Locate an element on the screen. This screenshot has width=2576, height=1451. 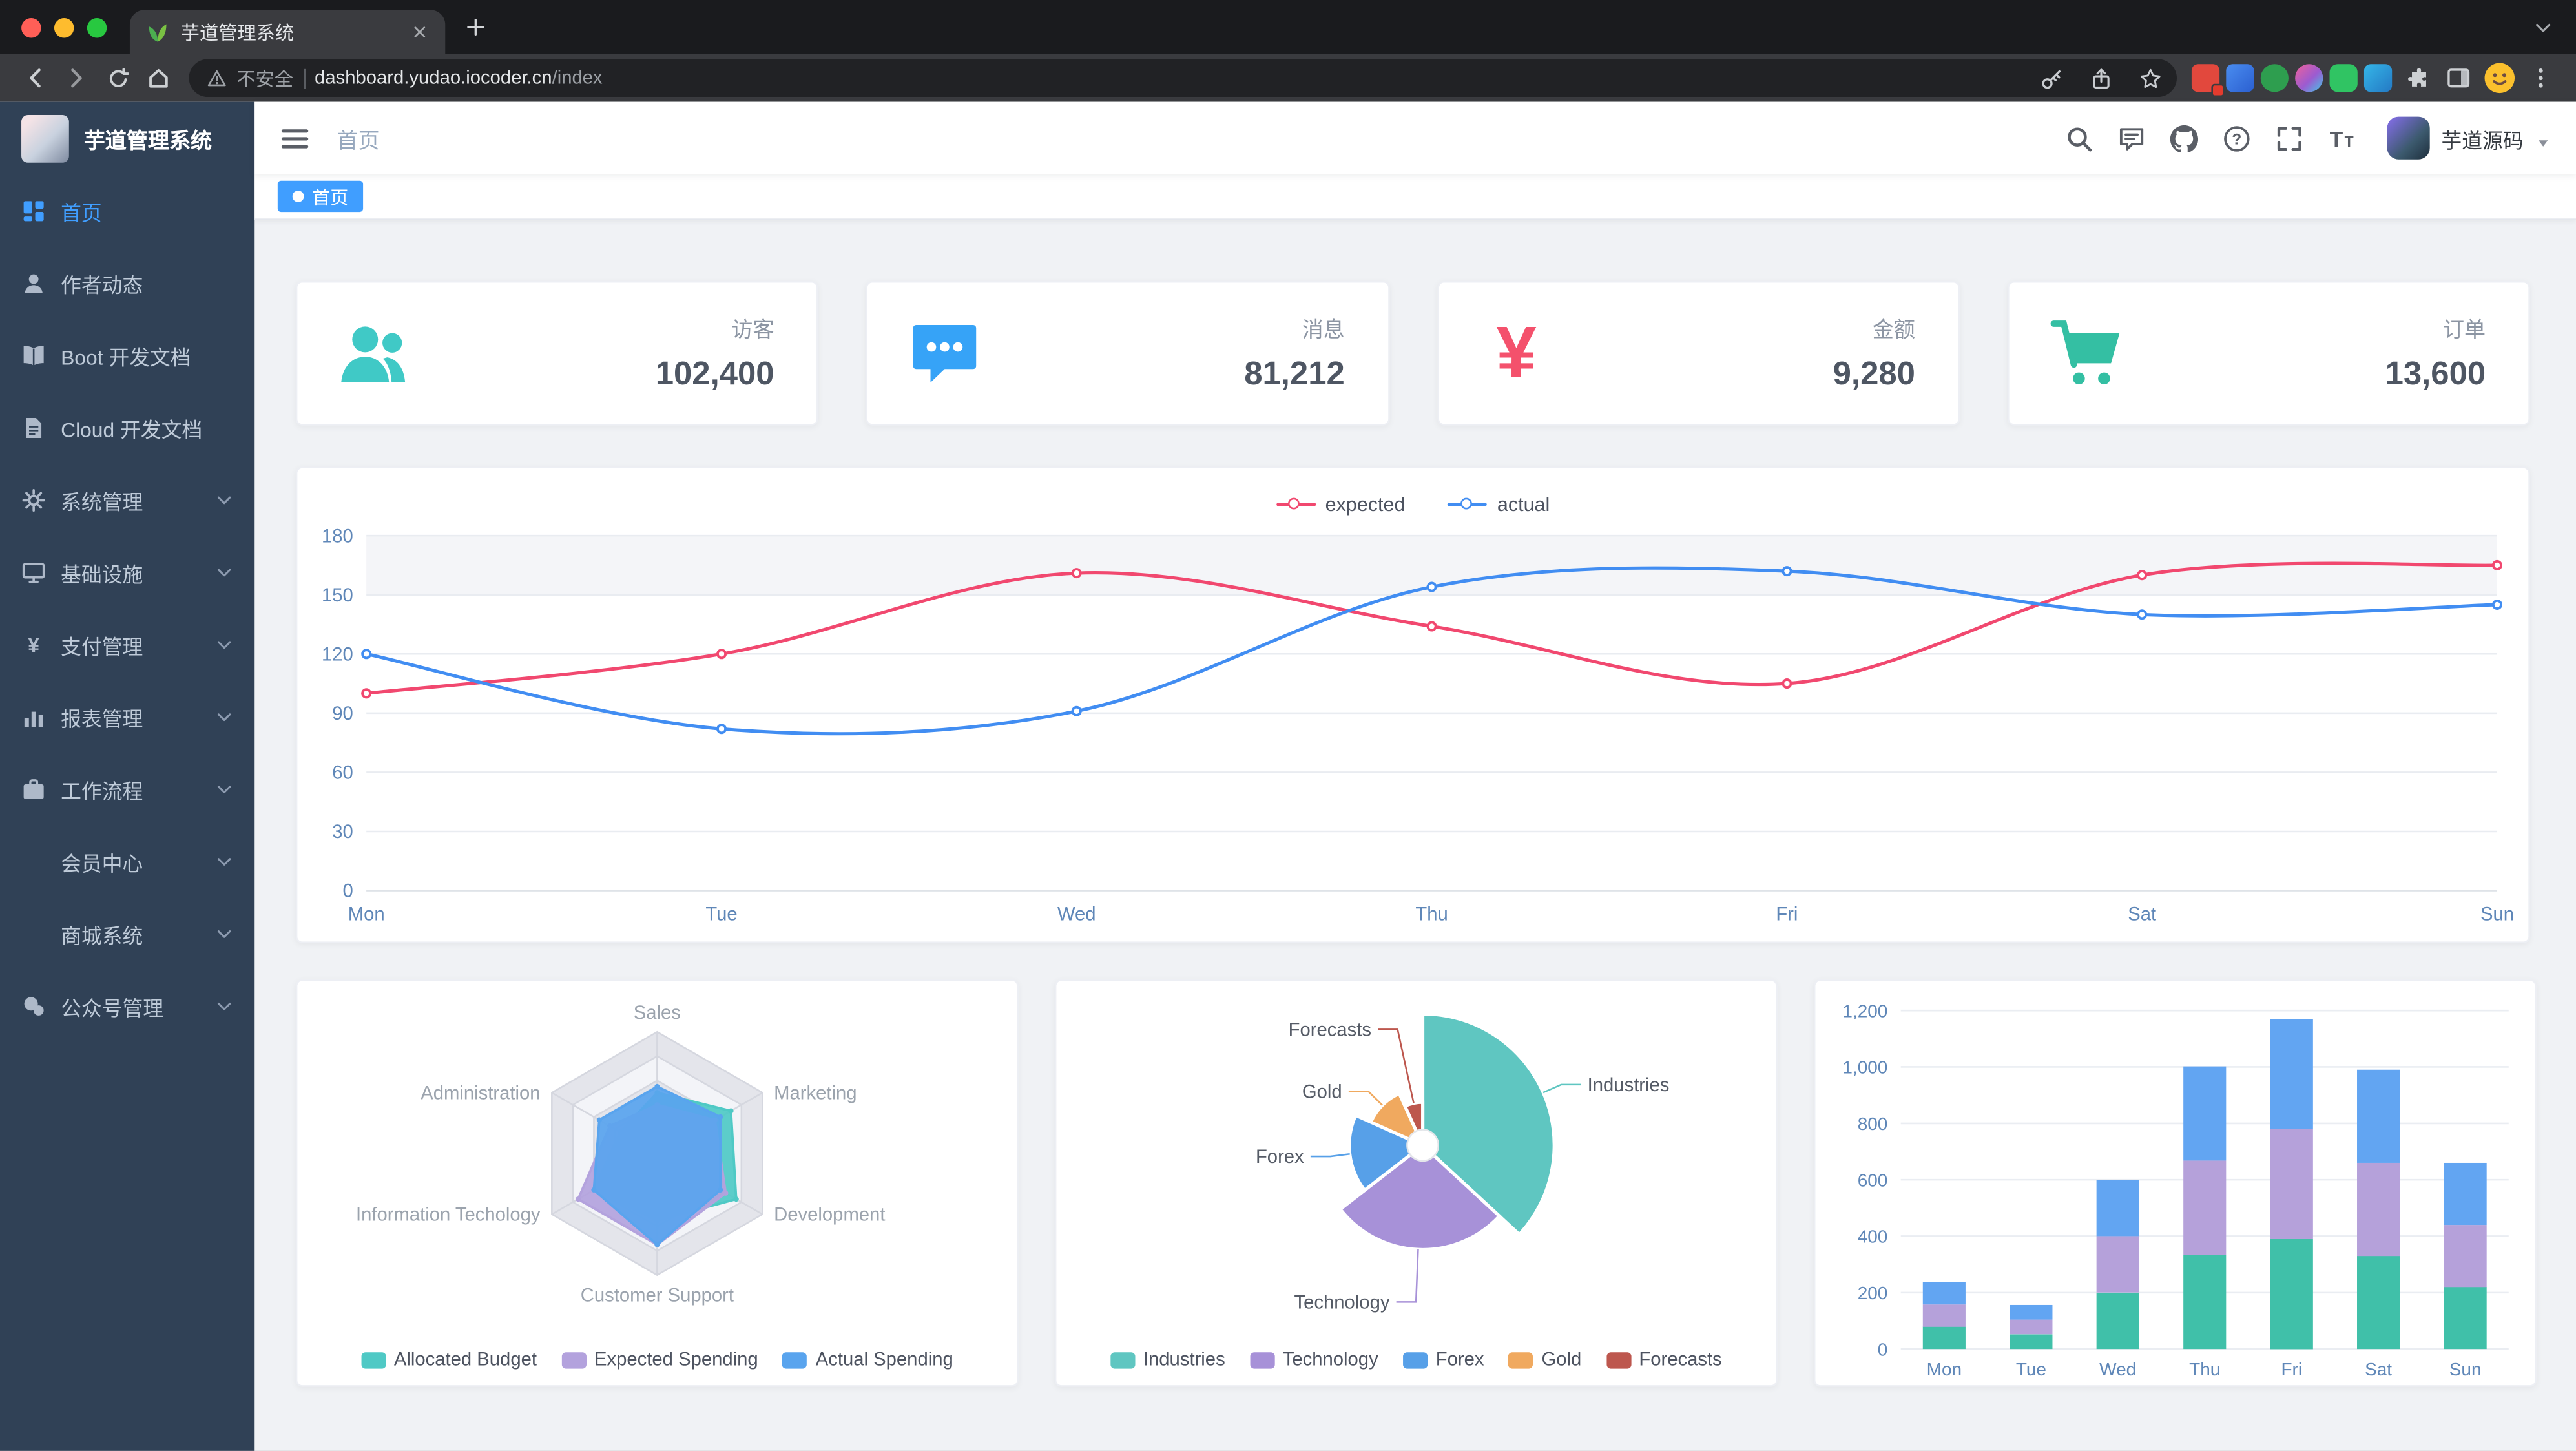
side-panel-icon is located at coordinates (2458, 78).